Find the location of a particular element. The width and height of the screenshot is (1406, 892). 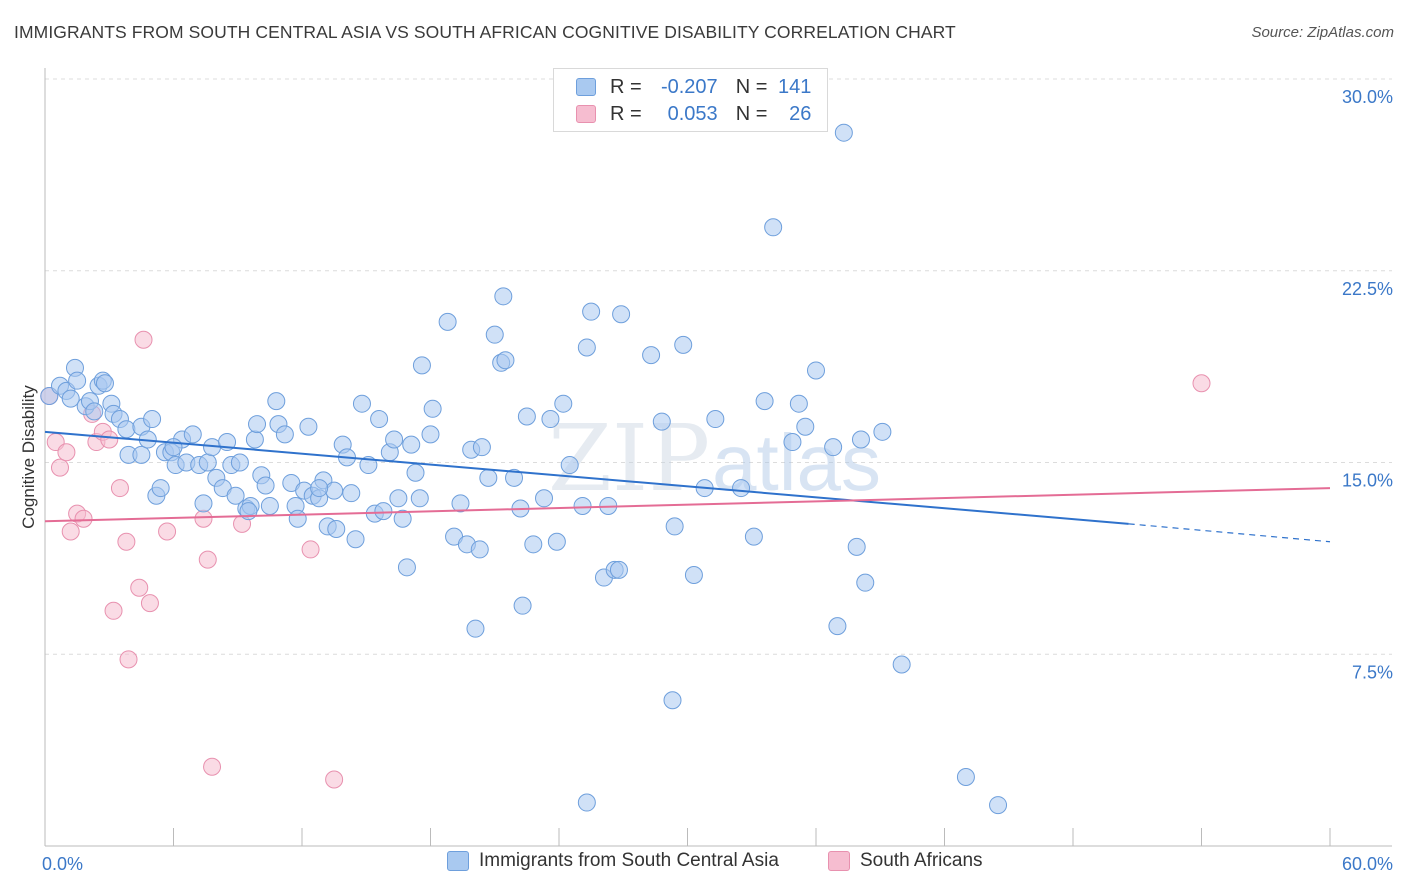

legend-label-immigrants: Immigrants from South Central Asia is located at coordinates (629, 860).